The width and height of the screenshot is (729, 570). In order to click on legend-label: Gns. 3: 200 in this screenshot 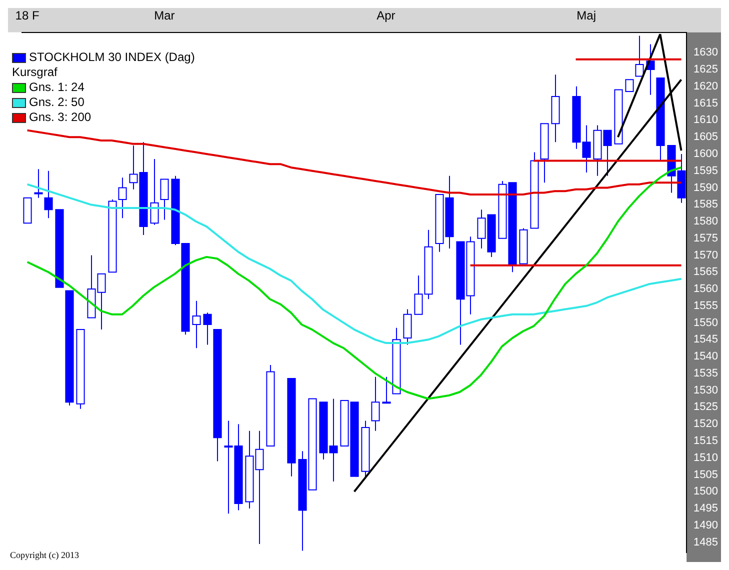, I will do `click(60, 117)`.